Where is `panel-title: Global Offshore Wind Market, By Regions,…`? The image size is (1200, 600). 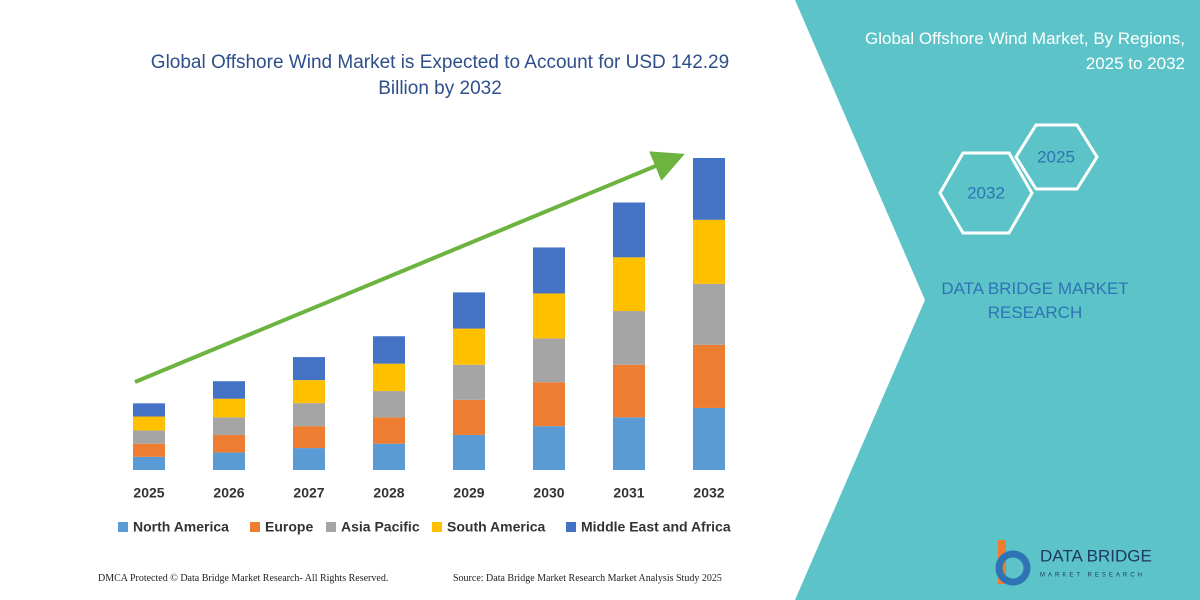
panel-title: Global Offshore Wind Market, By Regions,… is located at coordinates (1025, 51).